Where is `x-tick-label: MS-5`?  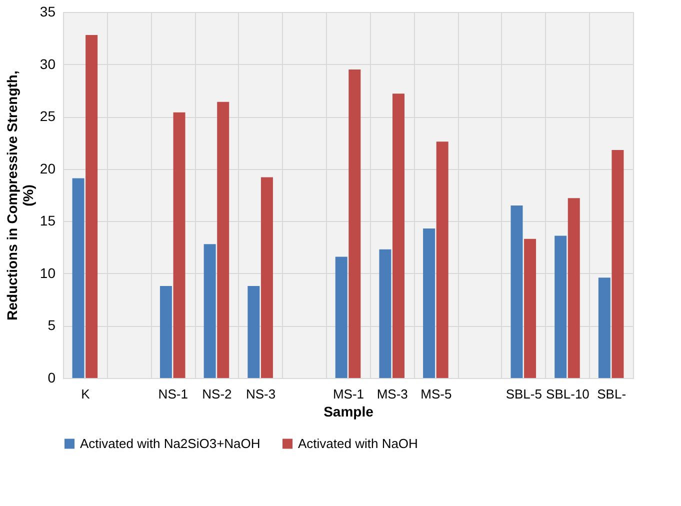 x-tick-label: MS-5 is located at coordinates (436, 394).